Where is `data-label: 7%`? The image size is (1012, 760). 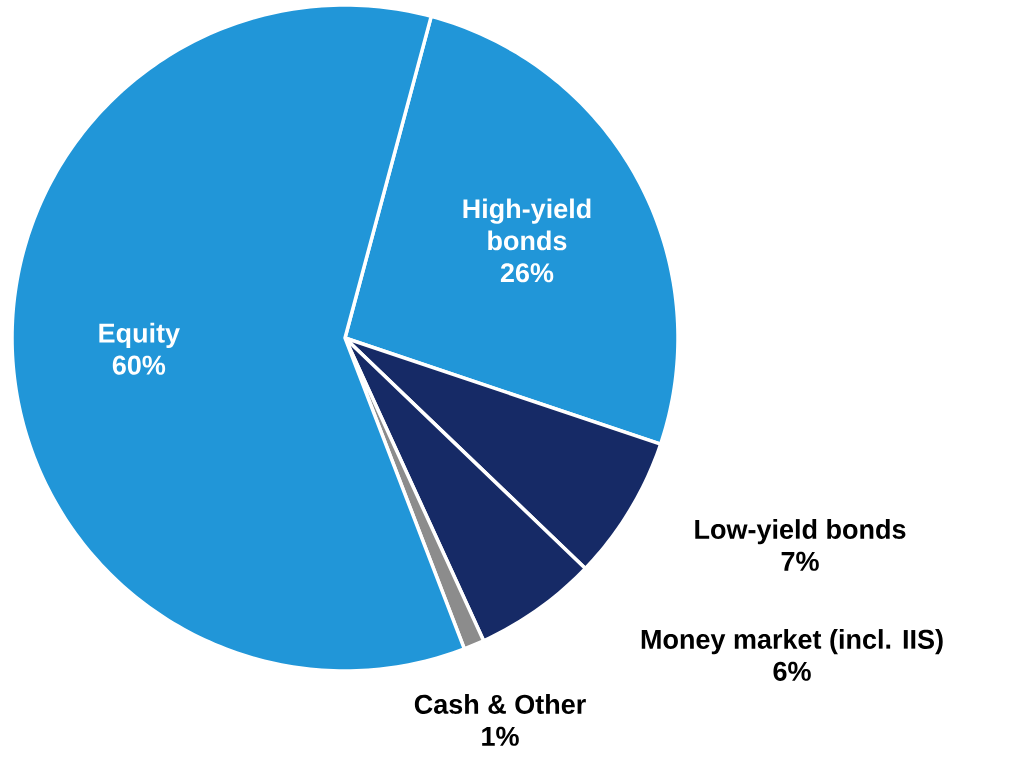 data-label: 7% is located at coordinates (800, 561).